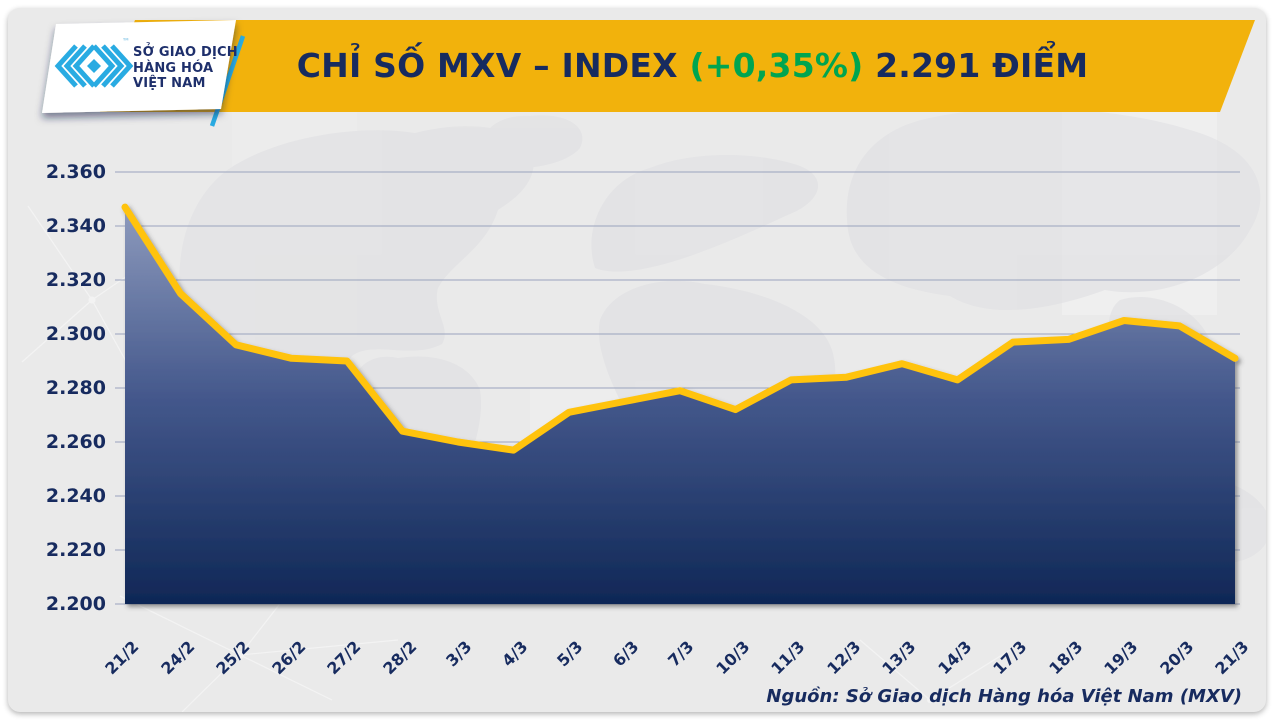  What do you see at coordinates (982, 65) in the screenshot?
I see `title-index-value: 2.291 ĐIỂM` at bounding box center [982, 65].